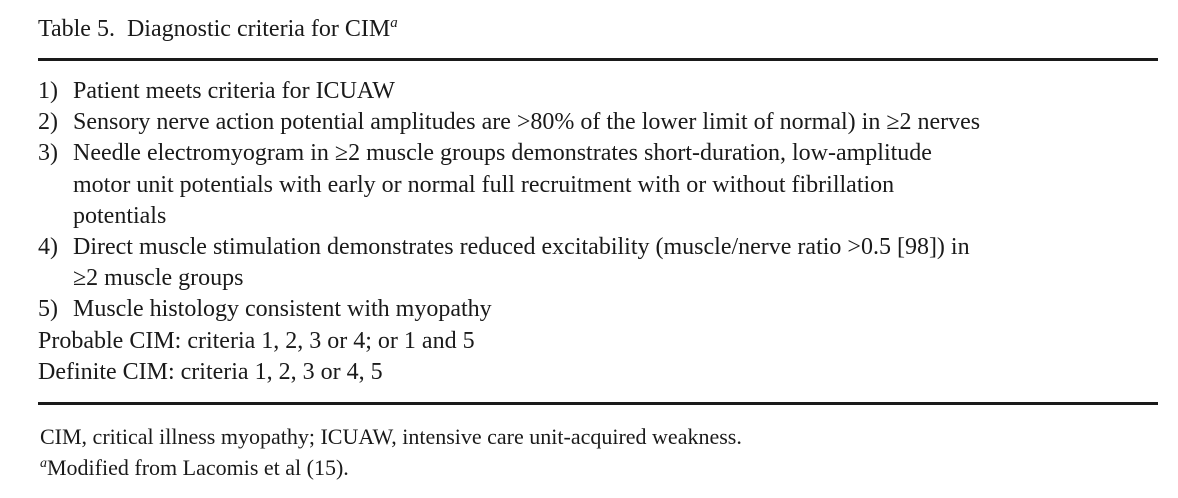  What do you see at coordinates (48, 122) in the screenshot?
I see `criterion-number: 2)` at bounding box center [48, 122].